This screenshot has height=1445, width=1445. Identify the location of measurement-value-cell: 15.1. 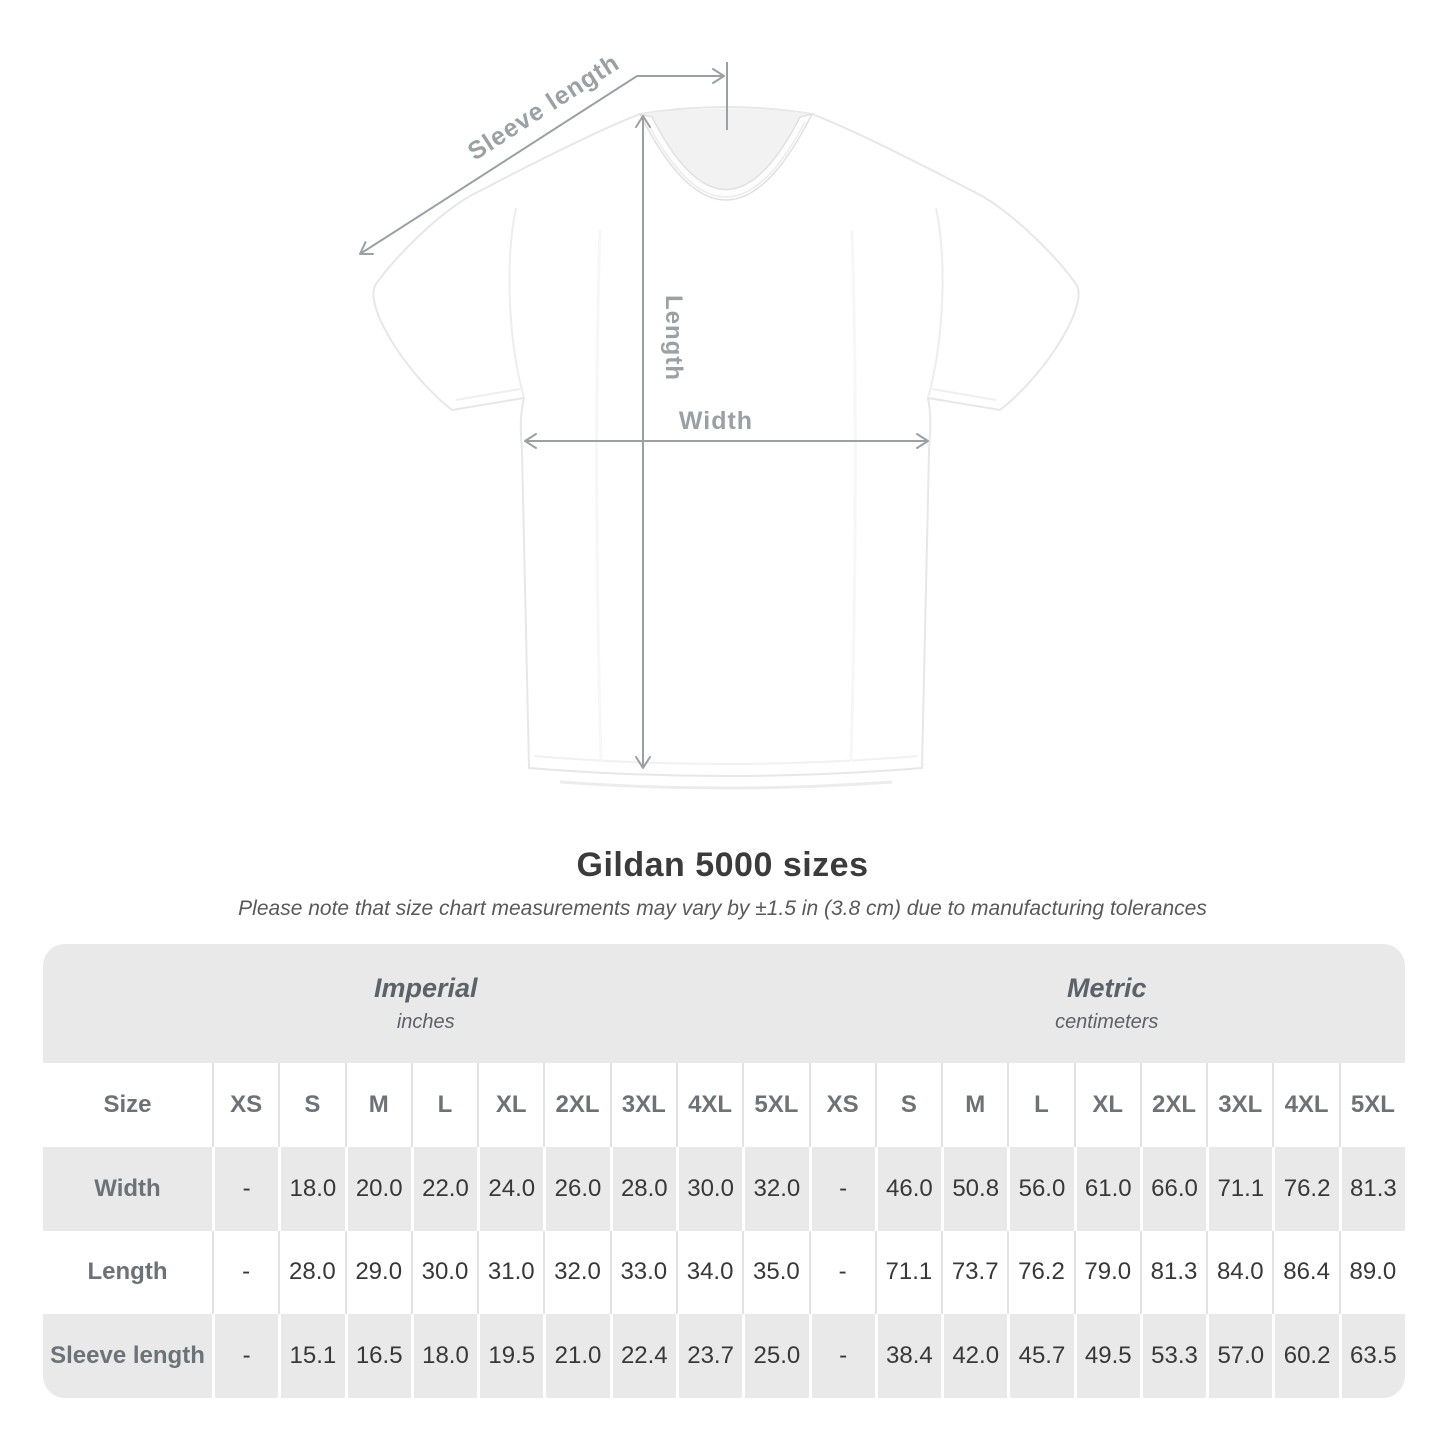
(311, 1356).